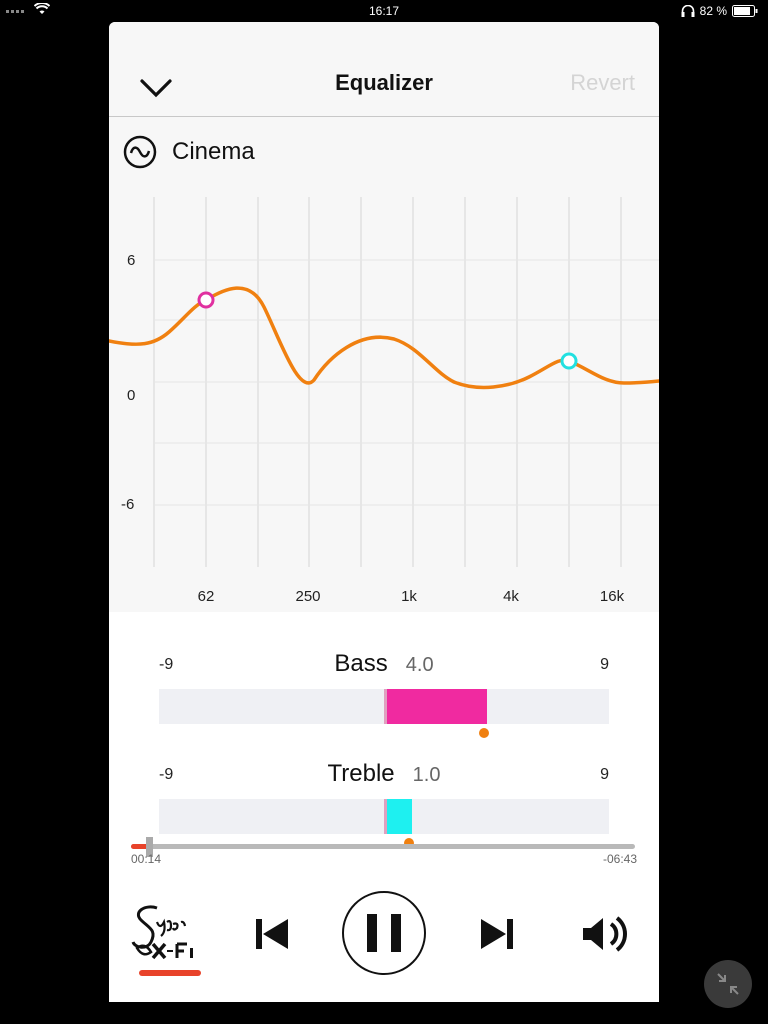  Describe the element at coordinates (146, 859) in the screenshot. I see `elapsed-time: 00:14` at that location.